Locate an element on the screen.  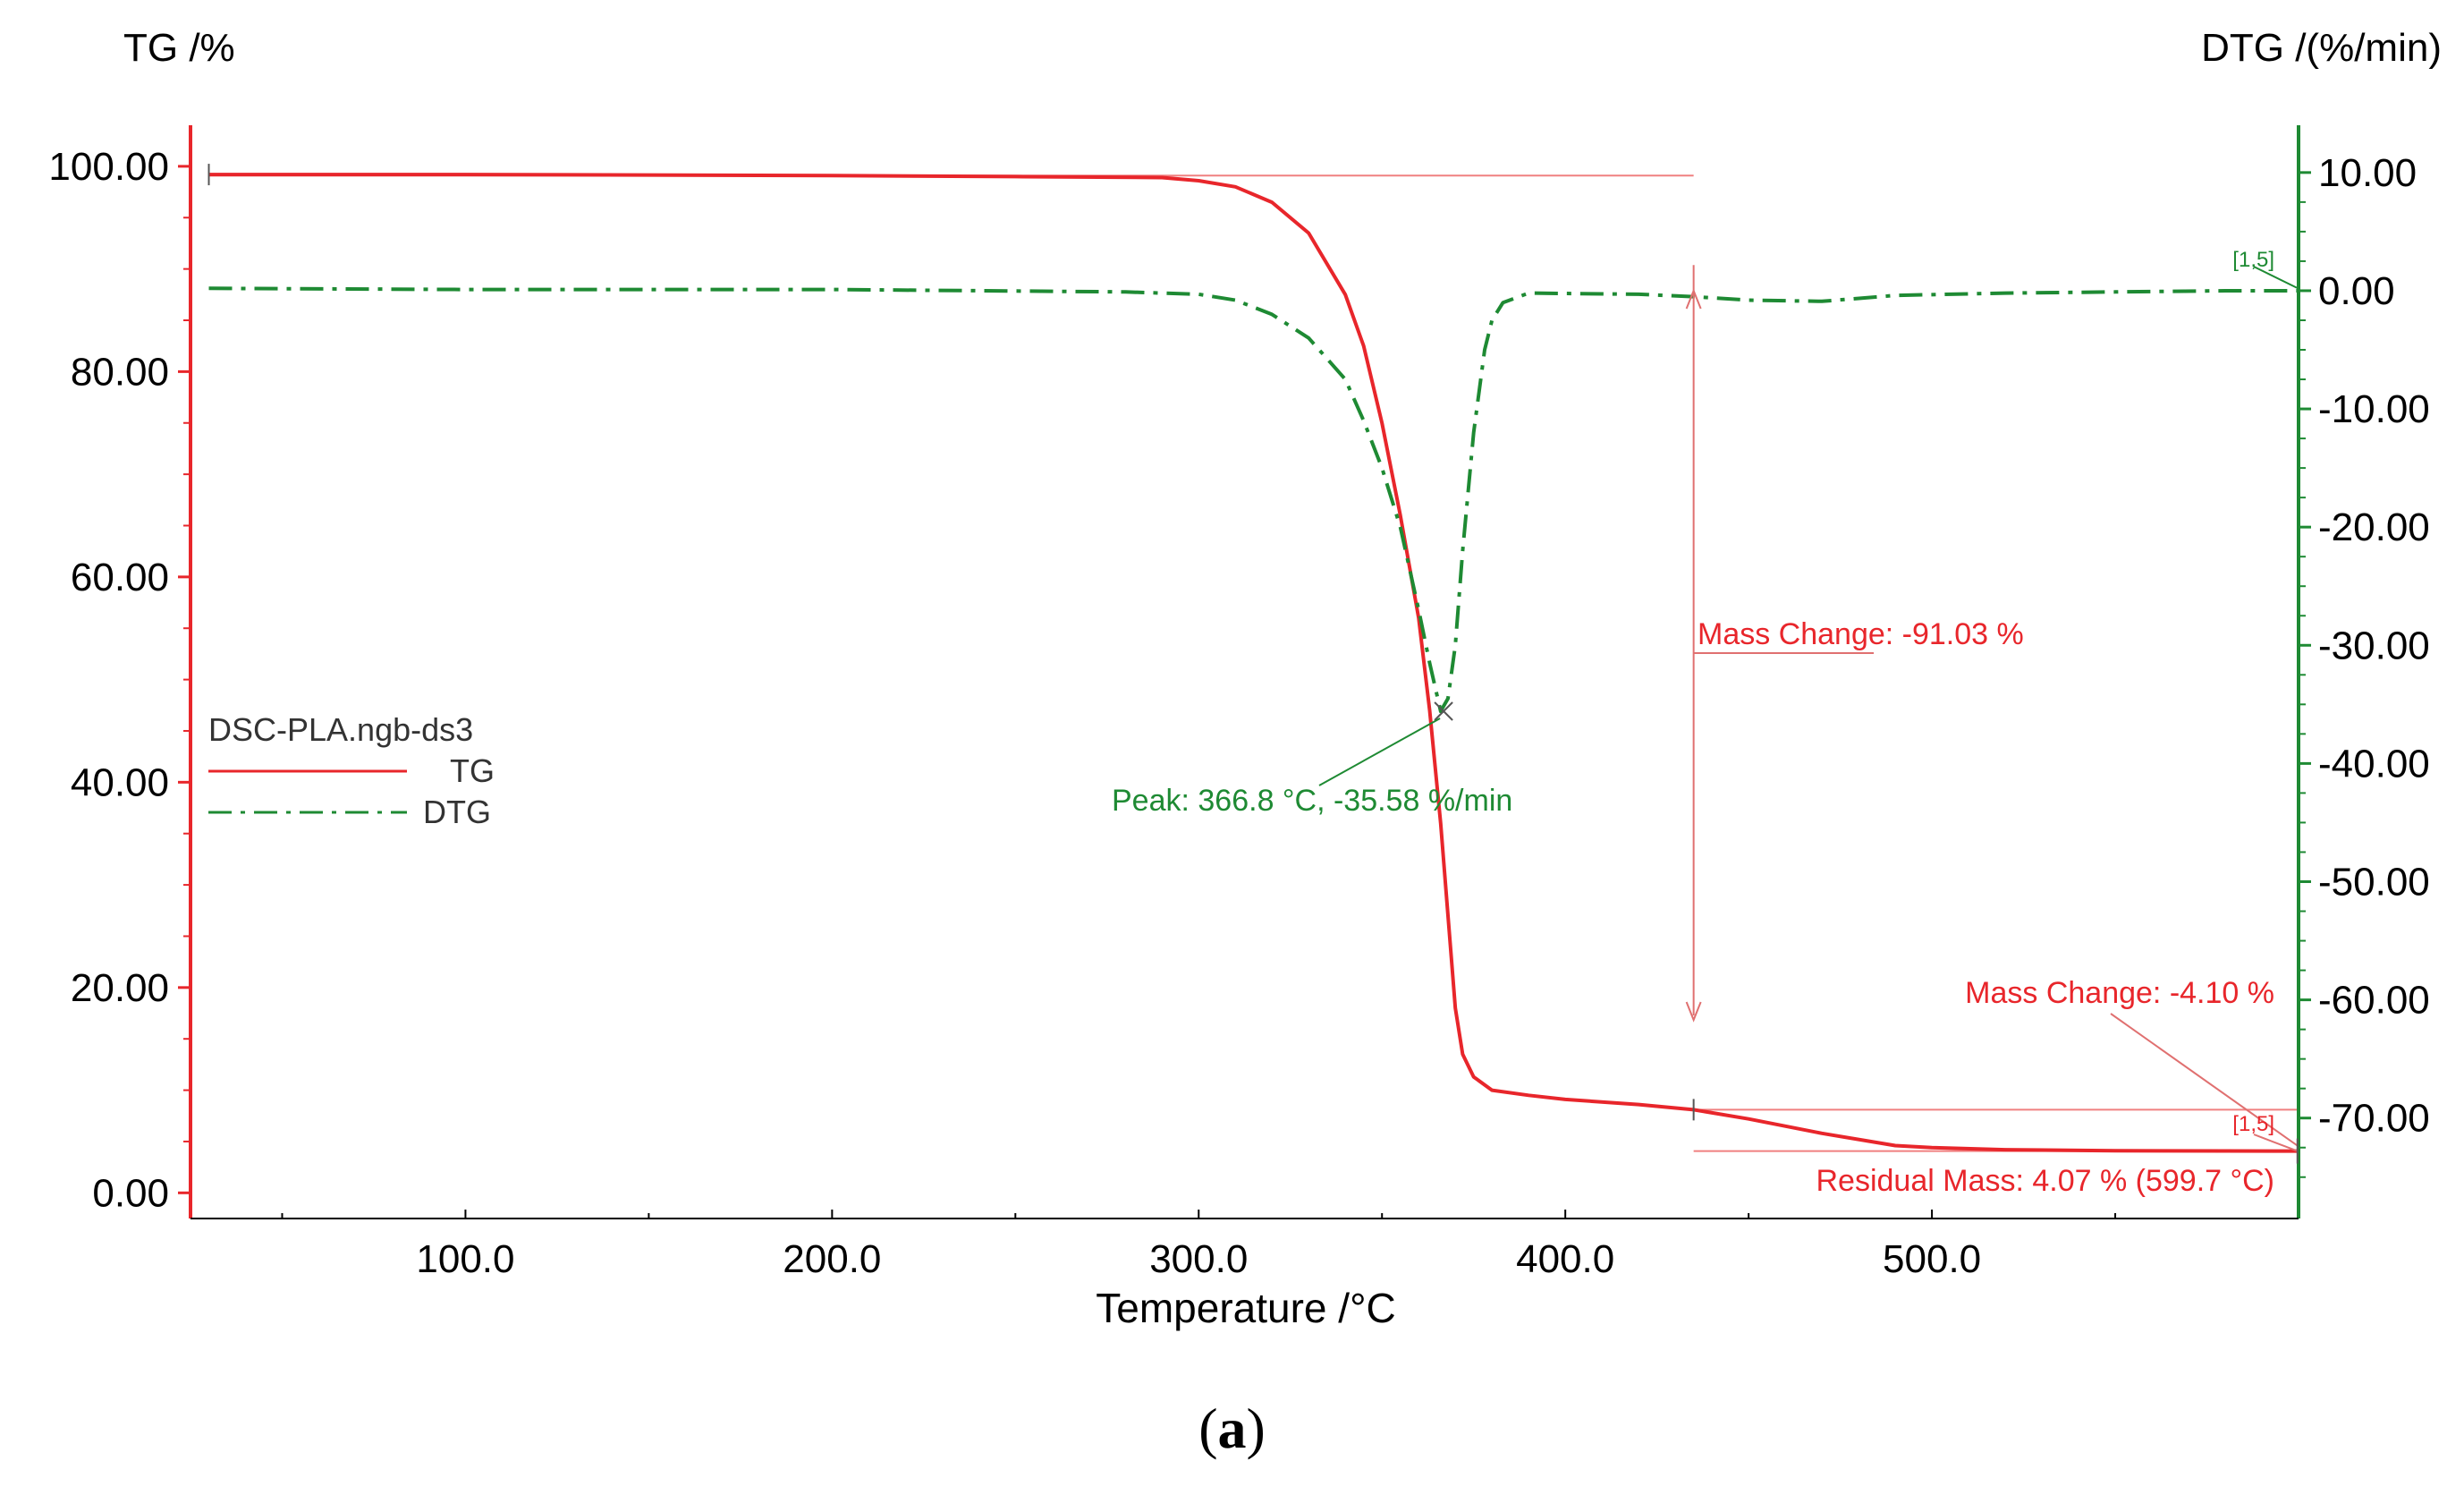
mass-change-arrowhead is located at coordinates (1693, 1012).